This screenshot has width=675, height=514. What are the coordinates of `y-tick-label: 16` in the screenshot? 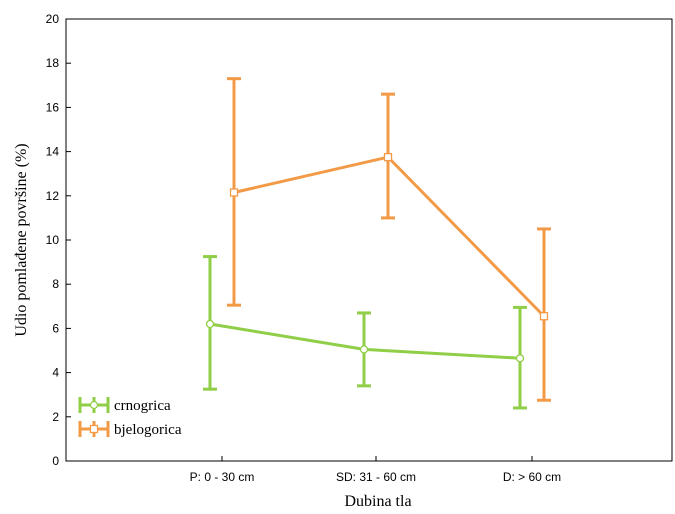 It's located at (53, 107).